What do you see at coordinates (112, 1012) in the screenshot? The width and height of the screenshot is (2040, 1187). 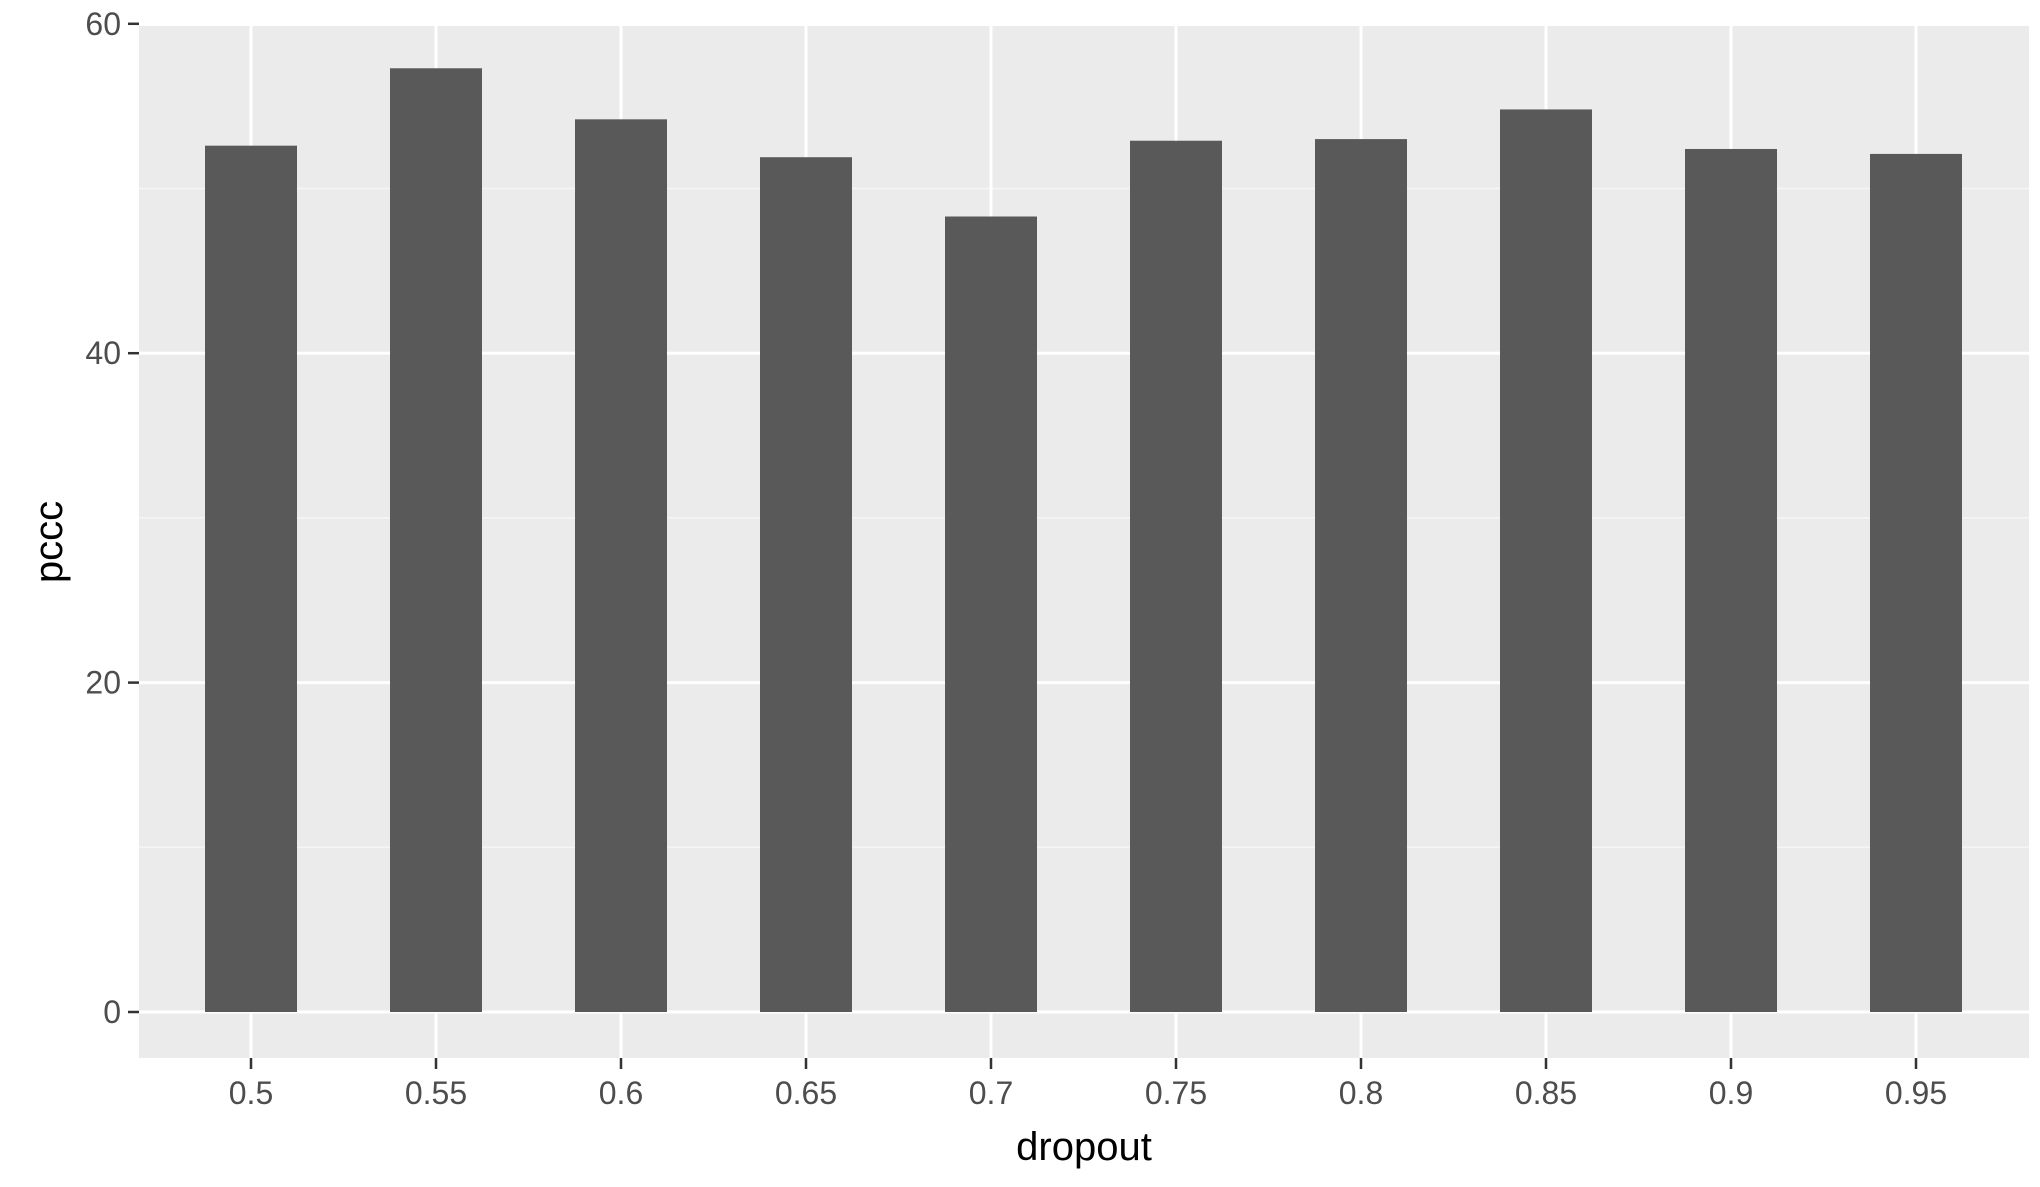 I see `y-tick-label: 0` at bounding box center [112, 1012].